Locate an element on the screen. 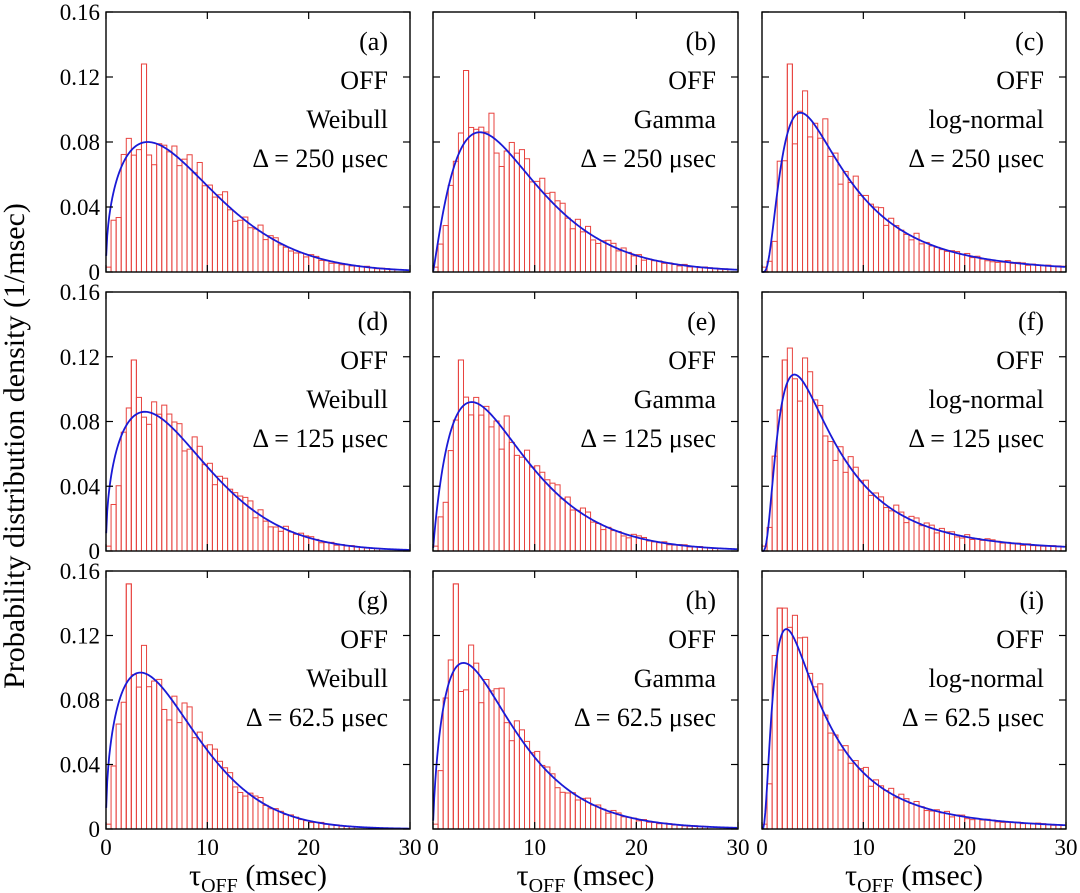 The height and width of the screenshot is (893, 1080). x-tick-label: 0 is located at coordinates (433, 847).